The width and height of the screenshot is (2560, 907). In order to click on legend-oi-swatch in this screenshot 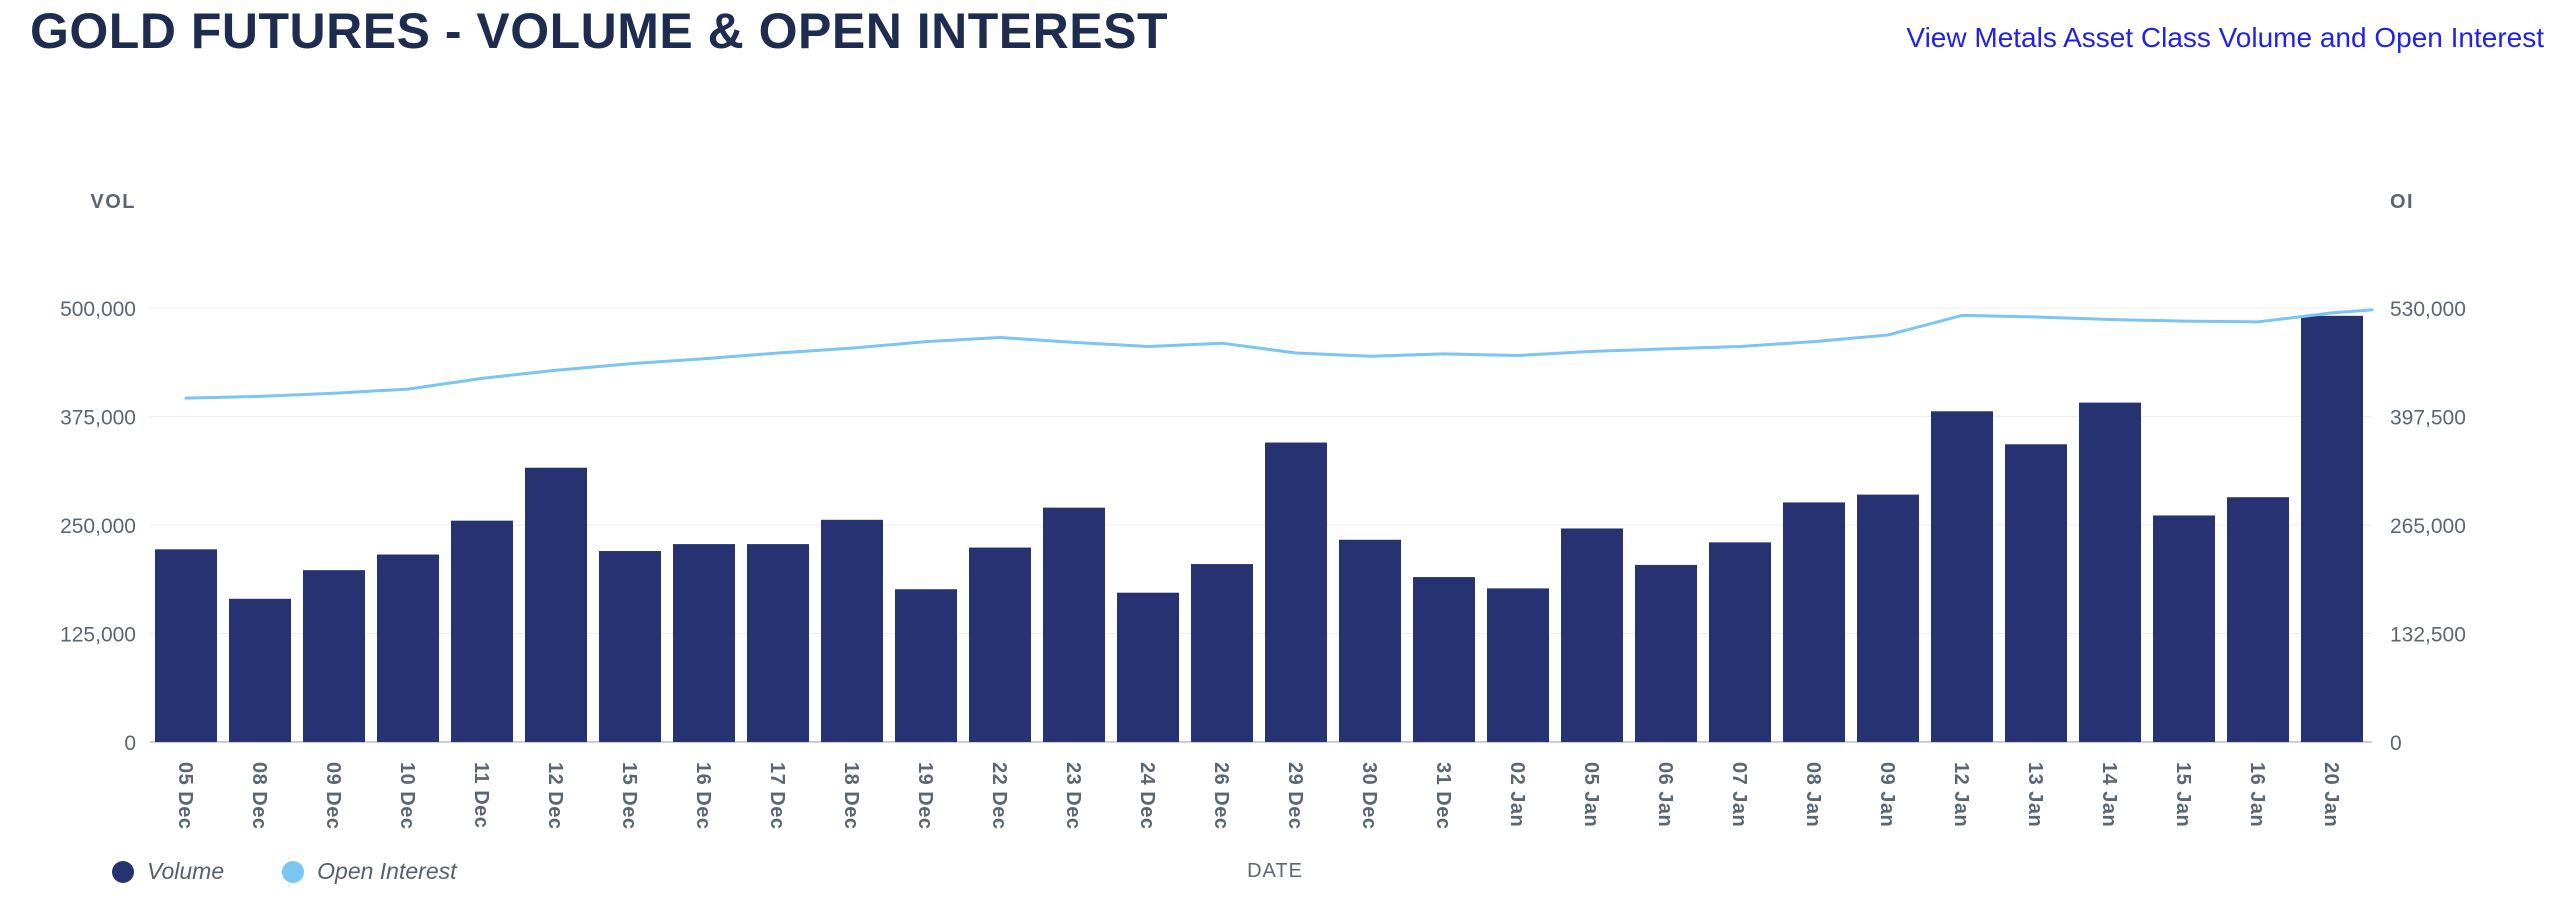, I will do `click(293, 871)`.